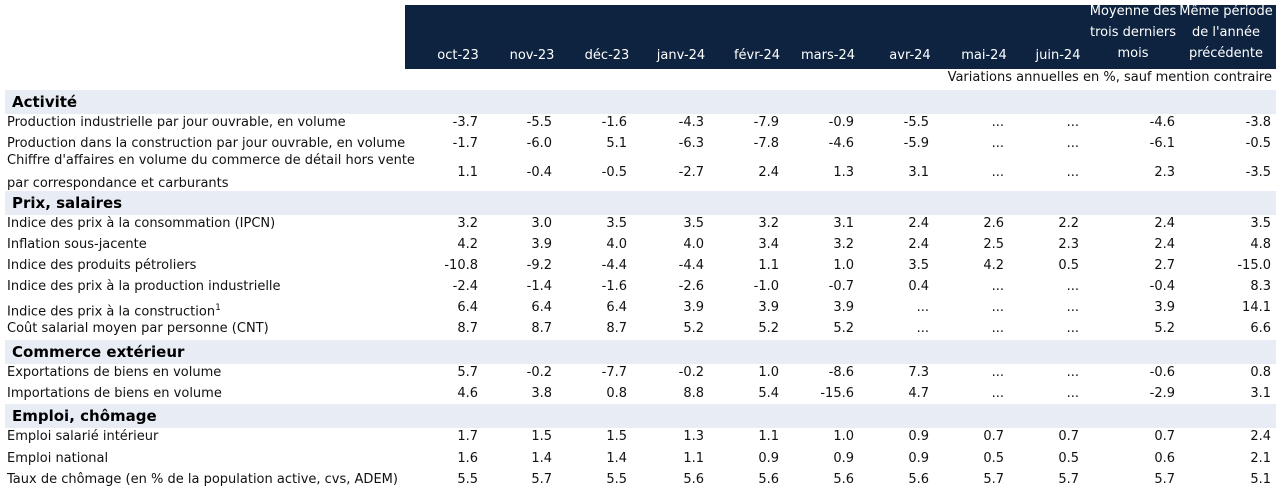 Image resolution: width=1280 pixels, height=491 pixels. I want to click on column-header: mai-24, so click(984, 37).